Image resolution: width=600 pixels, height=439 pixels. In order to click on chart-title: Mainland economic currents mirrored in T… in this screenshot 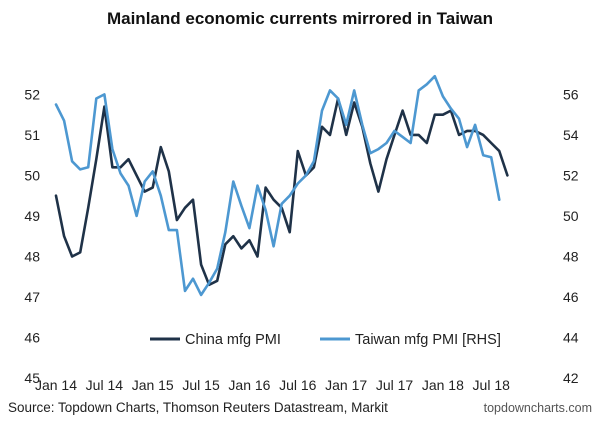, I will do `click(300, 18)`.